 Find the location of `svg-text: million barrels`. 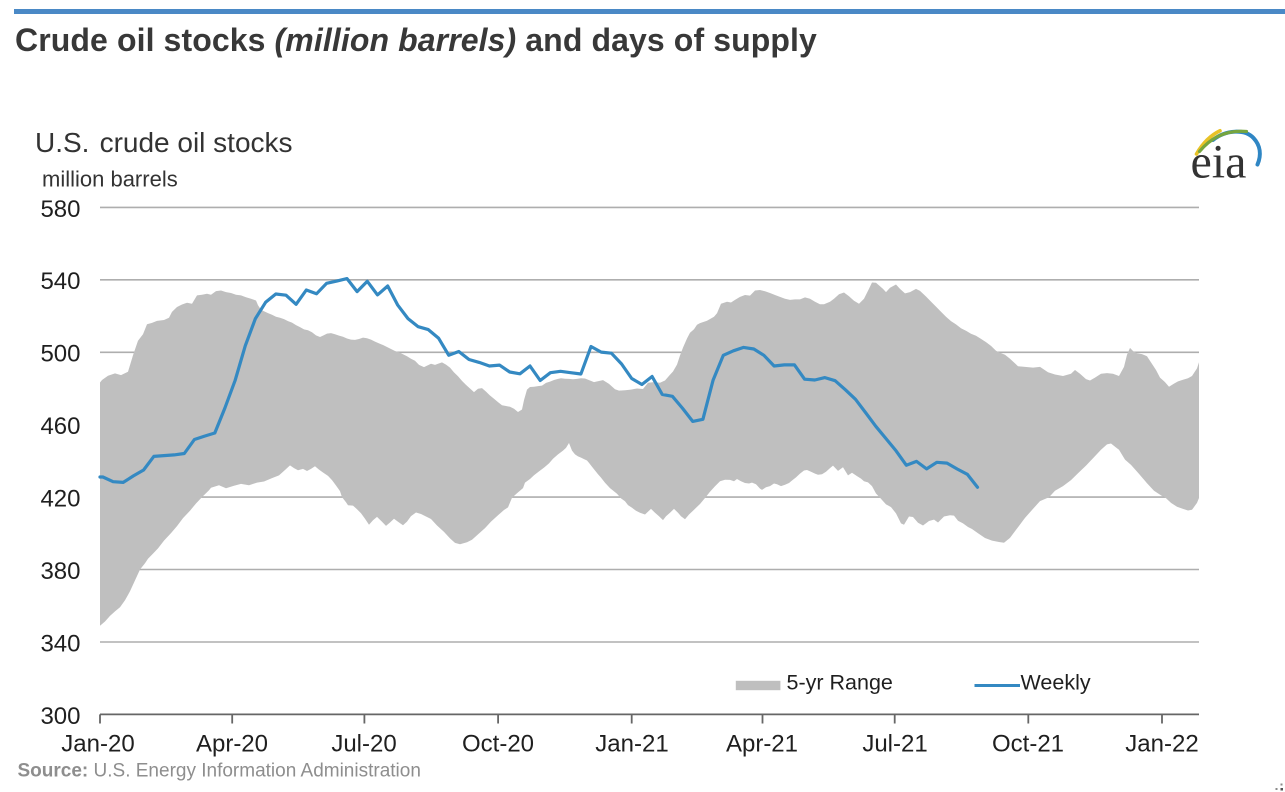

svg-text: million barrels is located at coordinates (110, 179).